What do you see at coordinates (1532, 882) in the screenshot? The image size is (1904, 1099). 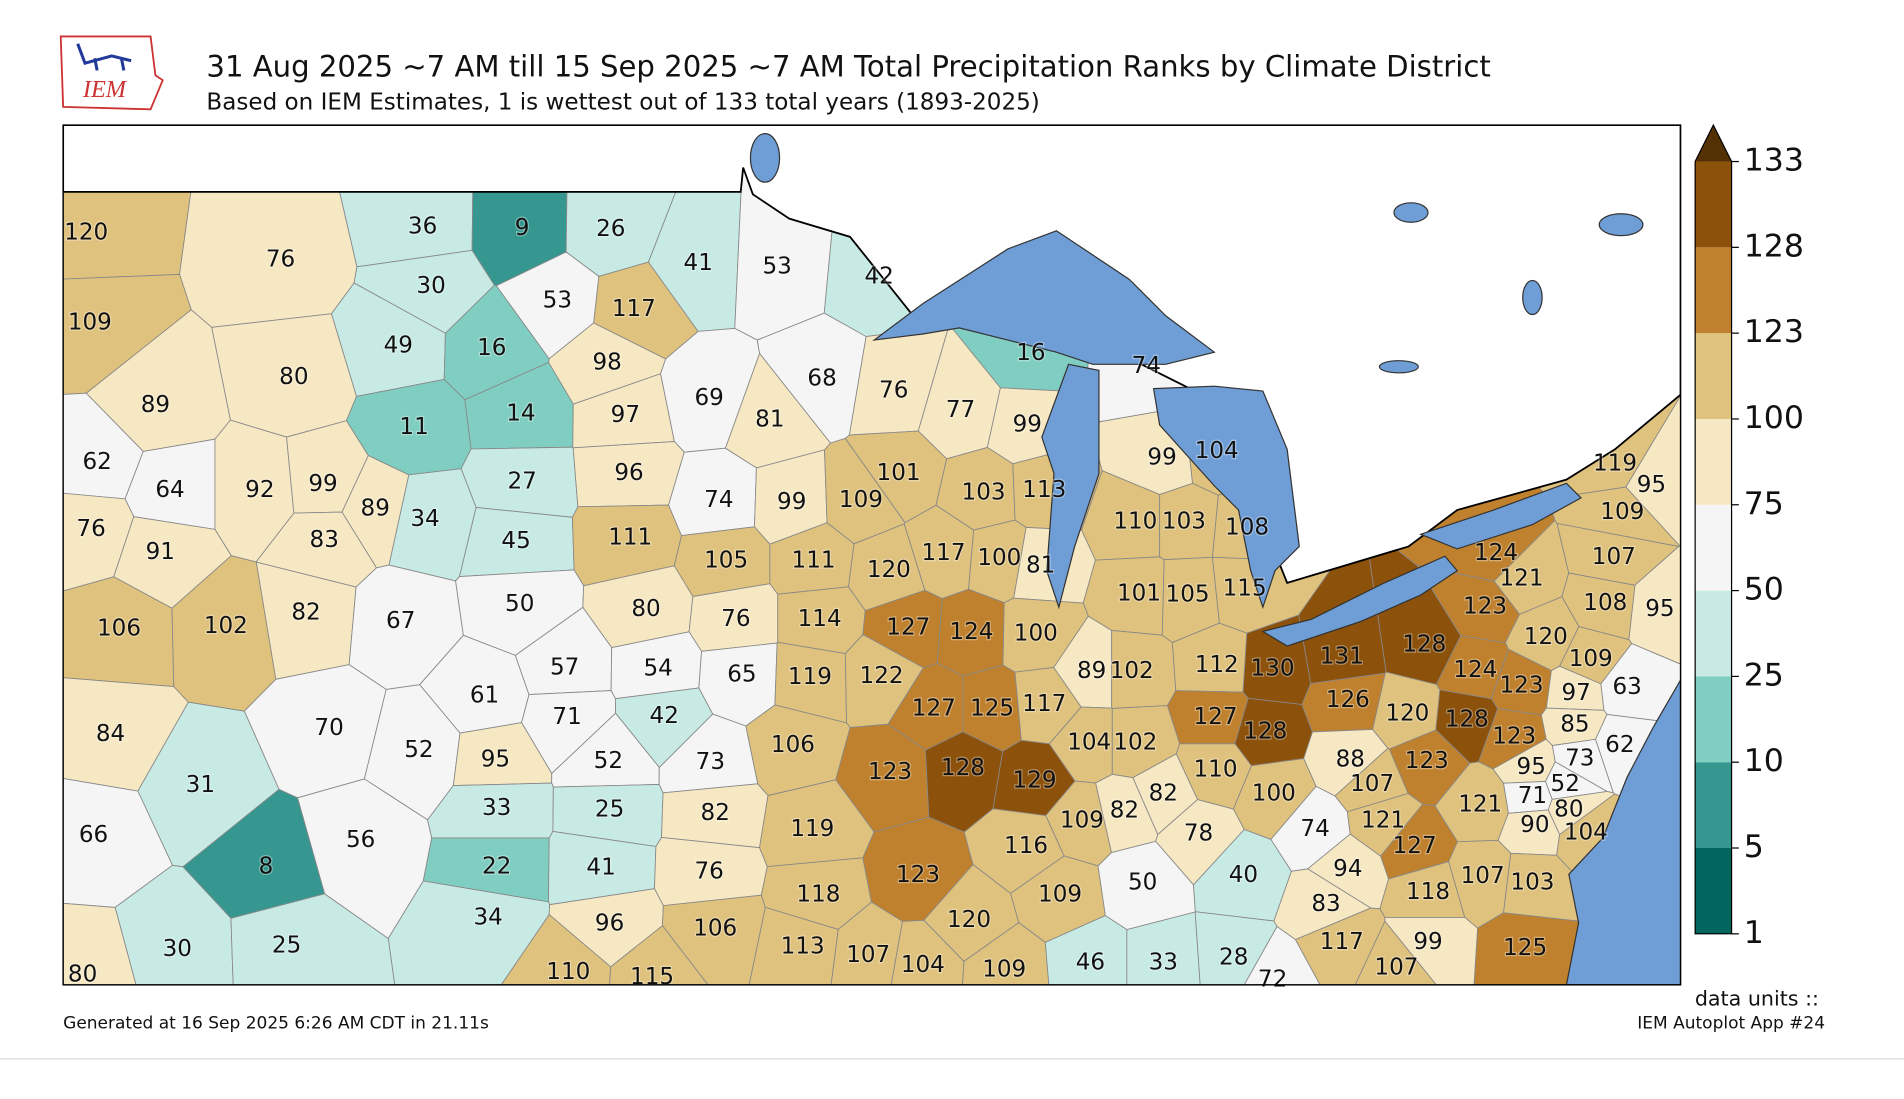 I see `district-rank: 103` at bounding box center [1532, 882].